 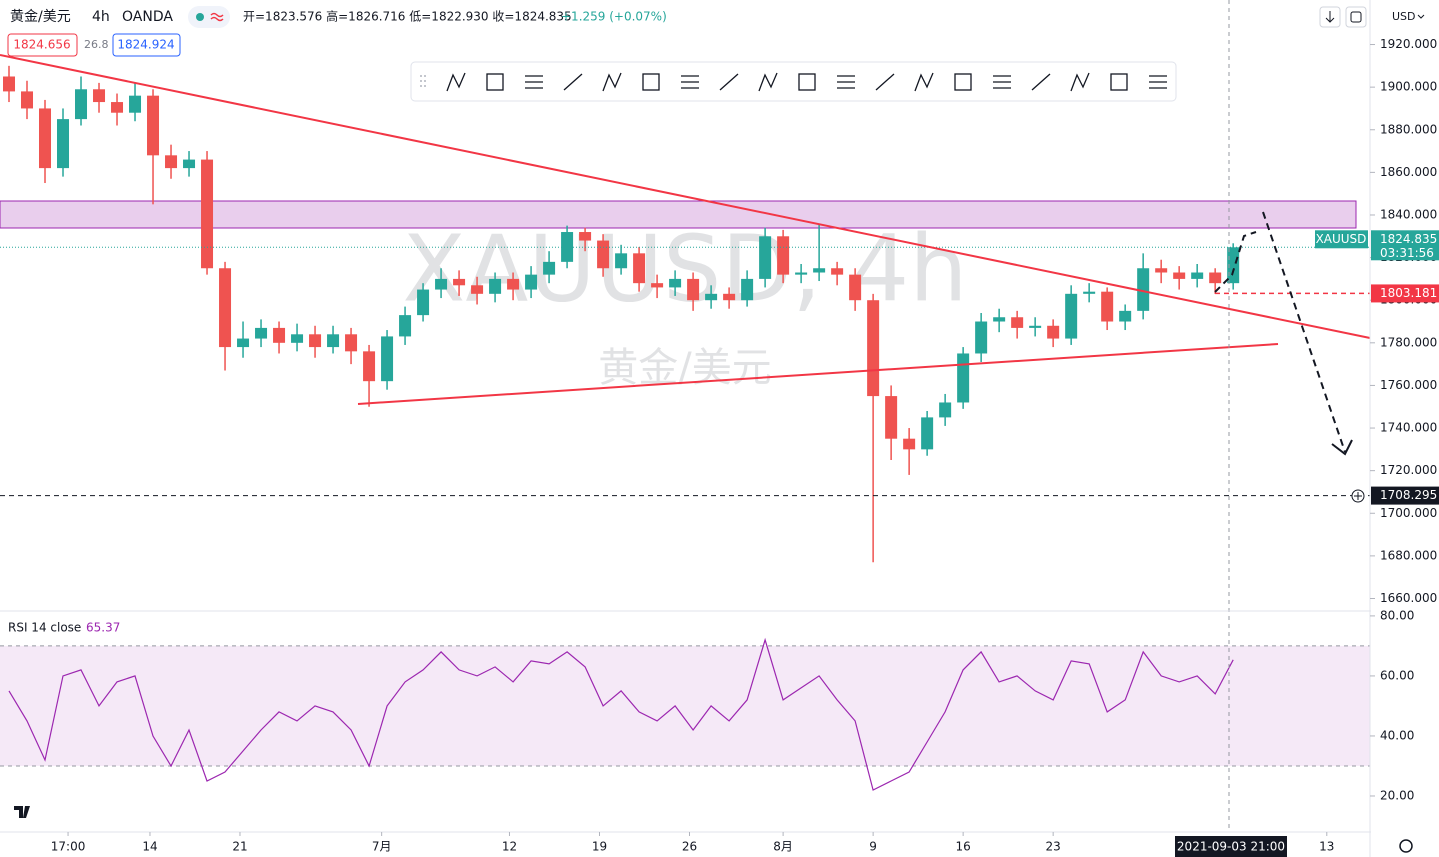 I want to click on status-pill, so click(x=209, y=17).